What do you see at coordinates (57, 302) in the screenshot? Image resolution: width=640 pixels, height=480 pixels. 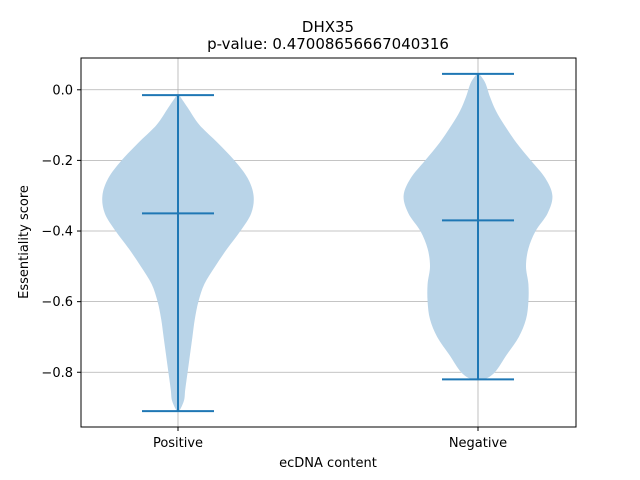 I see `y-tick-label: −0.6` at bounding box center [57, 302].